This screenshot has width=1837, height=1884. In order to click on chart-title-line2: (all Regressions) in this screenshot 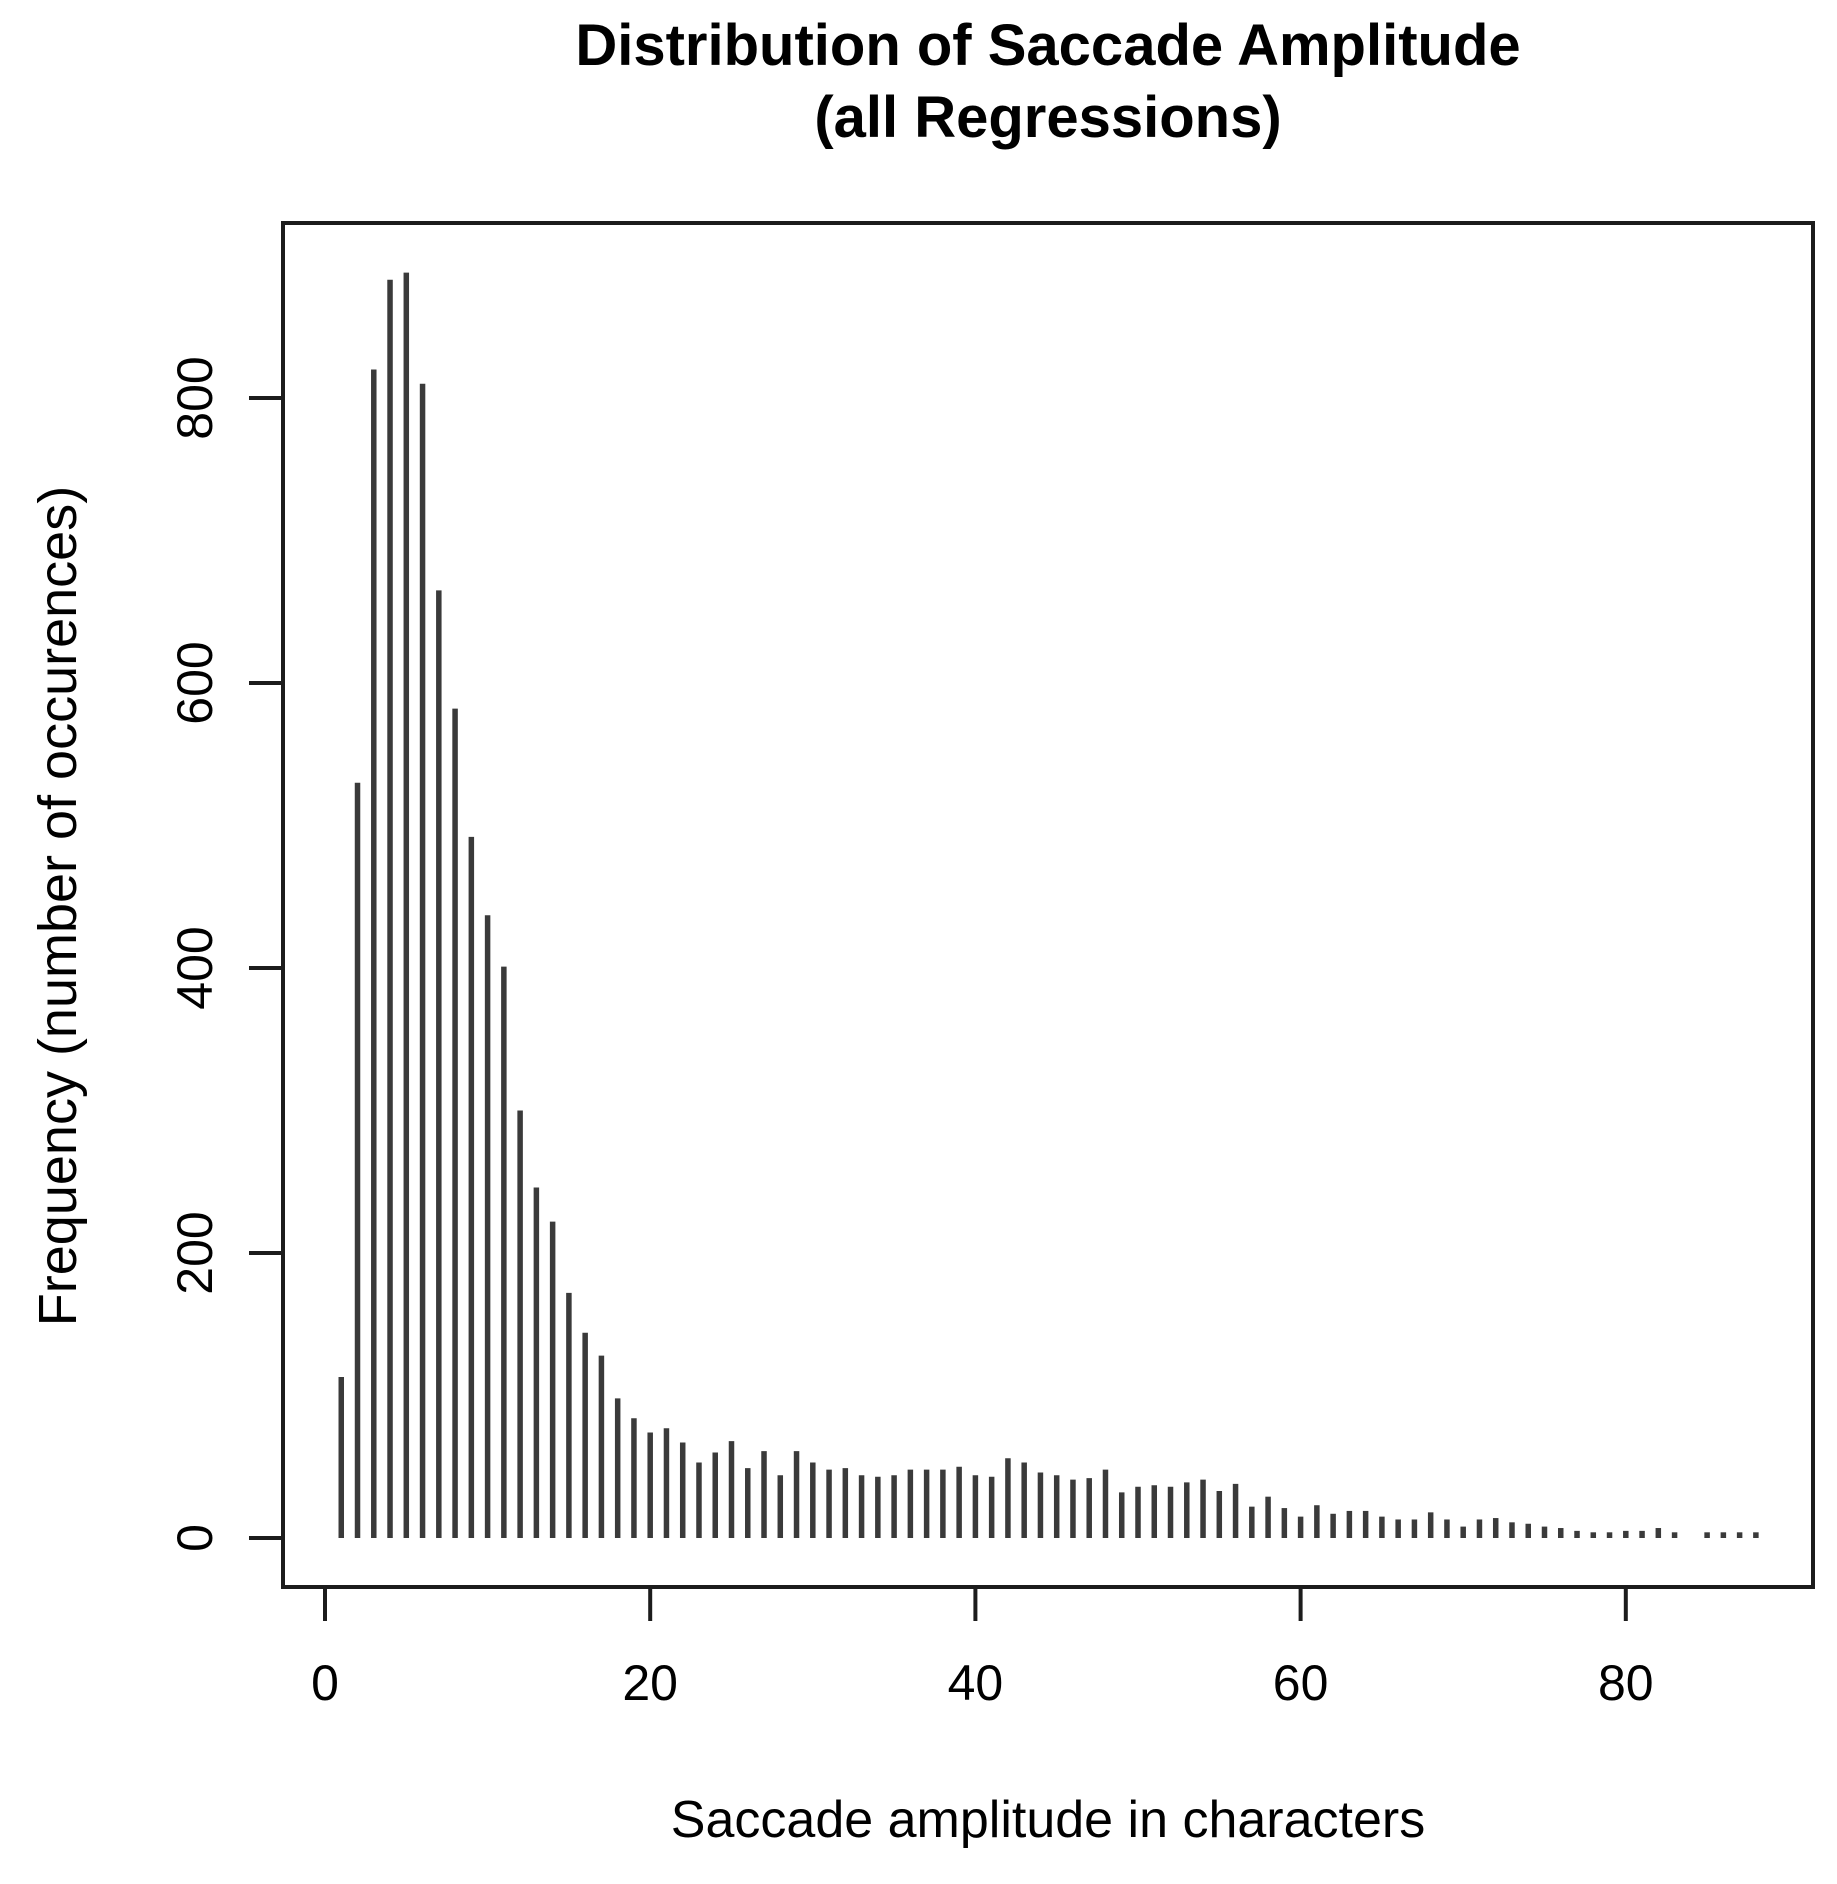, I will do `click(1048, 117)`.